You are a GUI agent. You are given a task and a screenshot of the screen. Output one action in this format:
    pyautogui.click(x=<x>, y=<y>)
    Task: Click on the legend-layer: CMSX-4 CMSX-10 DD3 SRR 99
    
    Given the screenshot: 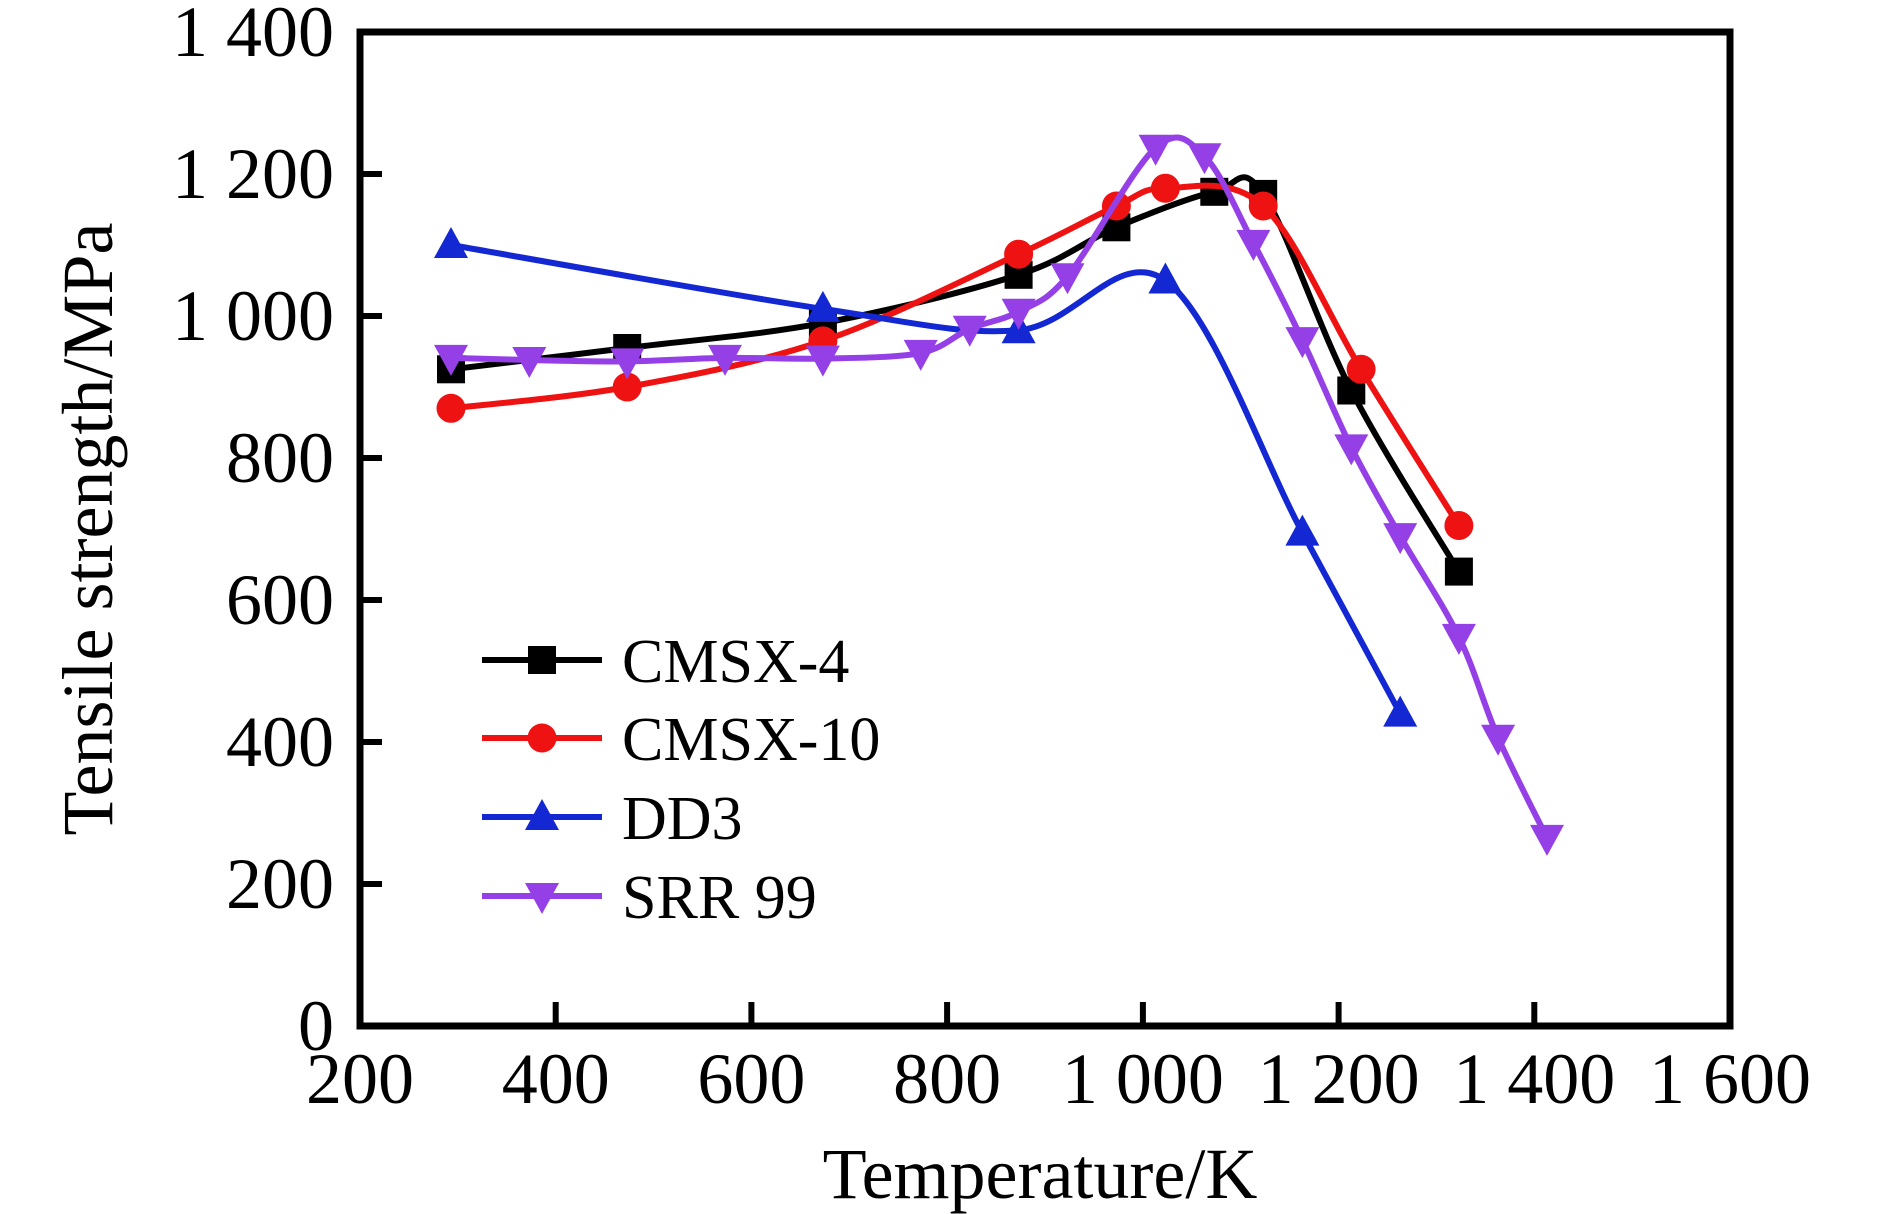 What is the action you would take?
    pyautogui.click(x=681, y=780)
    